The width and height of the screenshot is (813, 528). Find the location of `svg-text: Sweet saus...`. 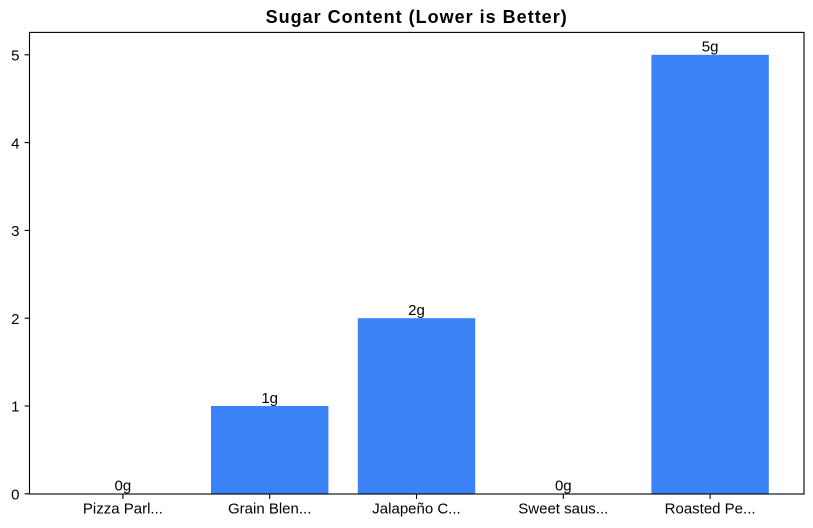

svg-text: Sweet saus... is located at coordinates (563, 509).